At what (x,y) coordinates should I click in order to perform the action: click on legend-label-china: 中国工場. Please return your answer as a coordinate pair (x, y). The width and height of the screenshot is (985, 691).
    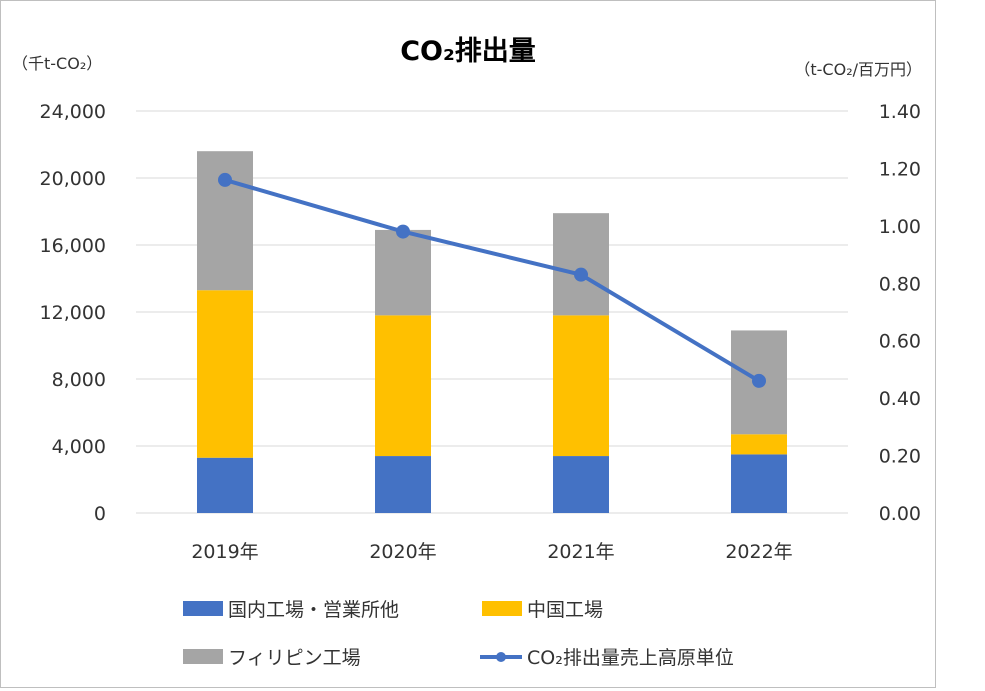
    Looking at the image, I should click on (565, 610).